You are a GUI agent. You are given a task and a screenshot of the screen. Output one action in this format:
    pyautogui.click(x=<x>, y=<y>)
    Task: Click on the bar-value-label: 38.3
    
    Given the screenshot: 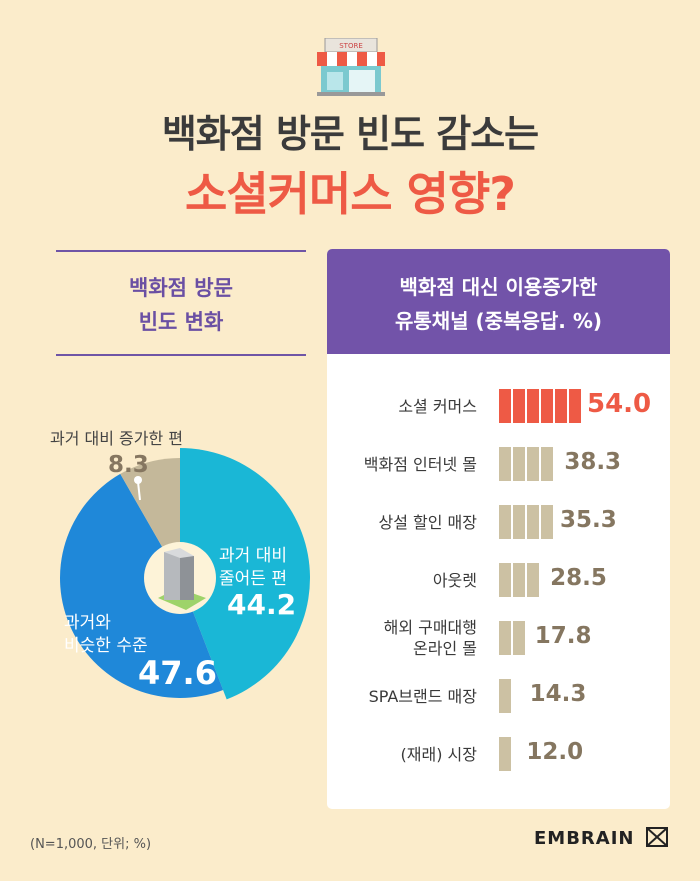 What is the action you would take?
    pyautogui.click(x=593, y=462)
    